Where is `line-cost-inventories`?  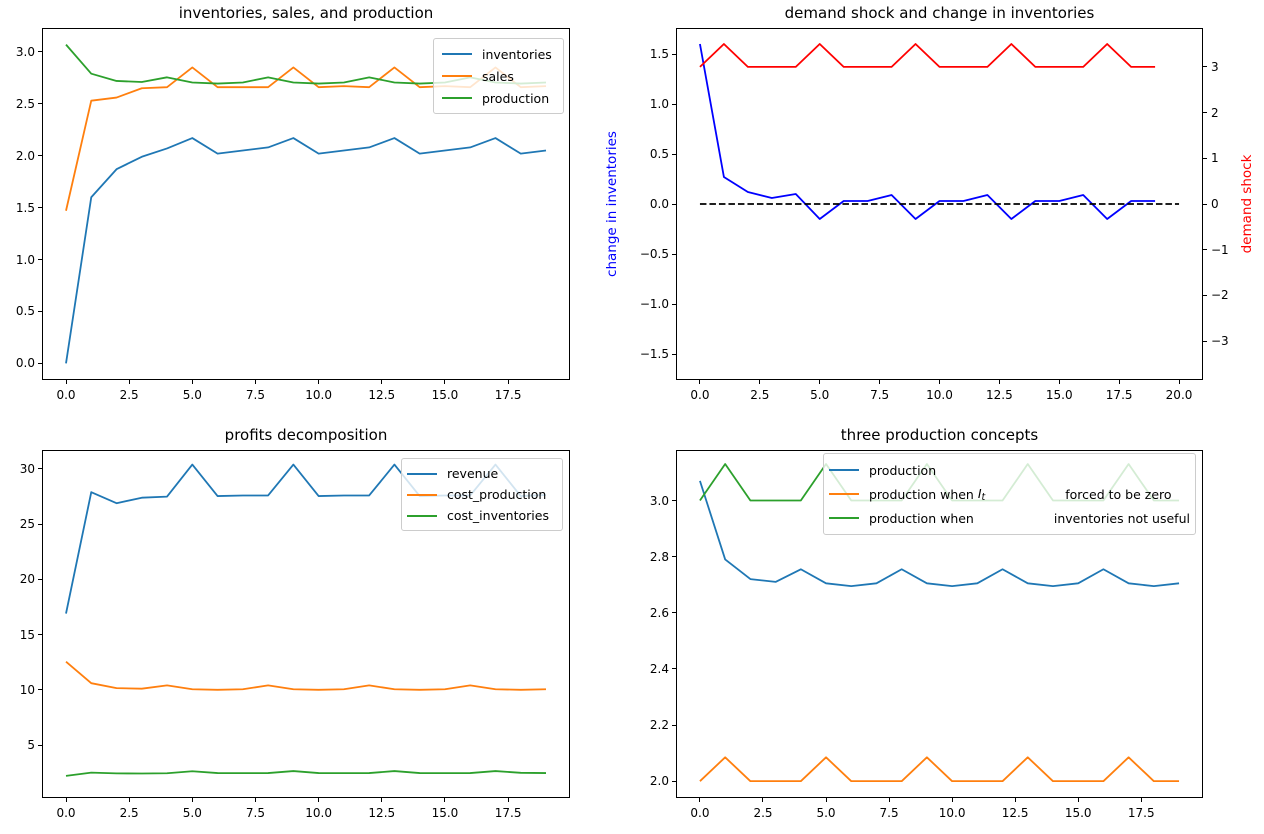
line-cost-inventories is located at coordinates (306, 773).